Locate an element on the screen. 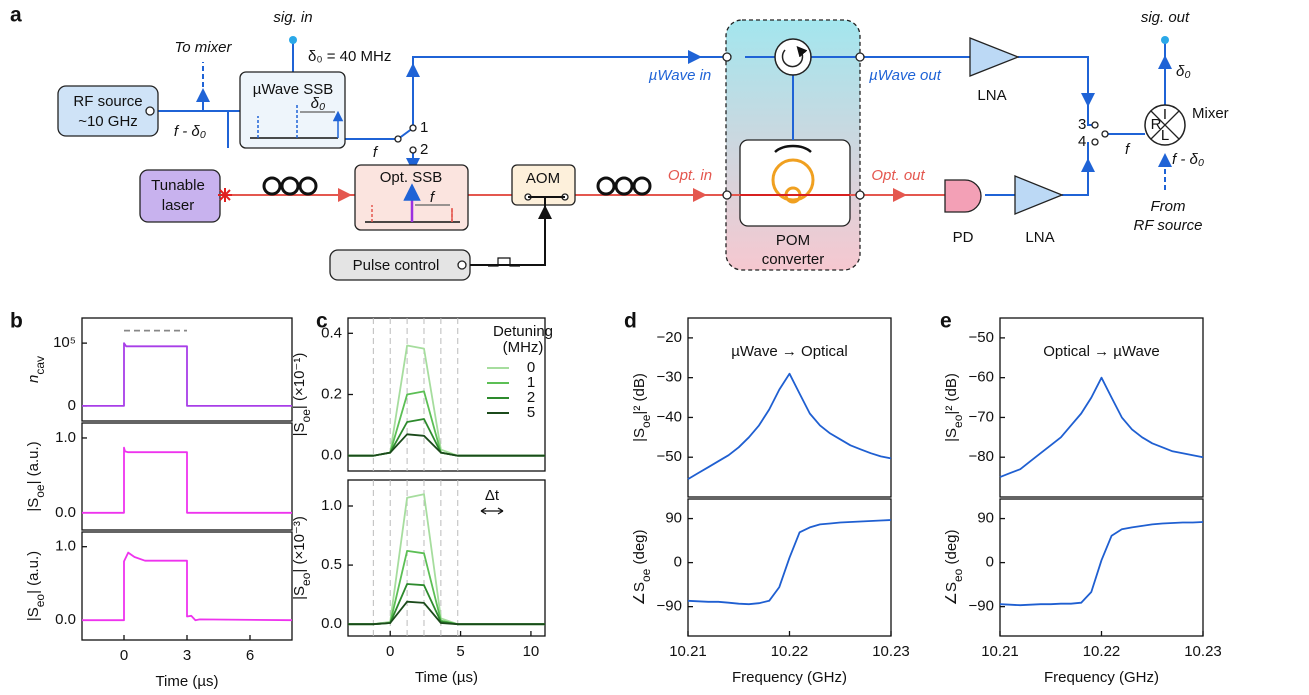 Image resolution: width=1309 pixels, height=695 pixels. label: laser is located at coordinates (178, 205).